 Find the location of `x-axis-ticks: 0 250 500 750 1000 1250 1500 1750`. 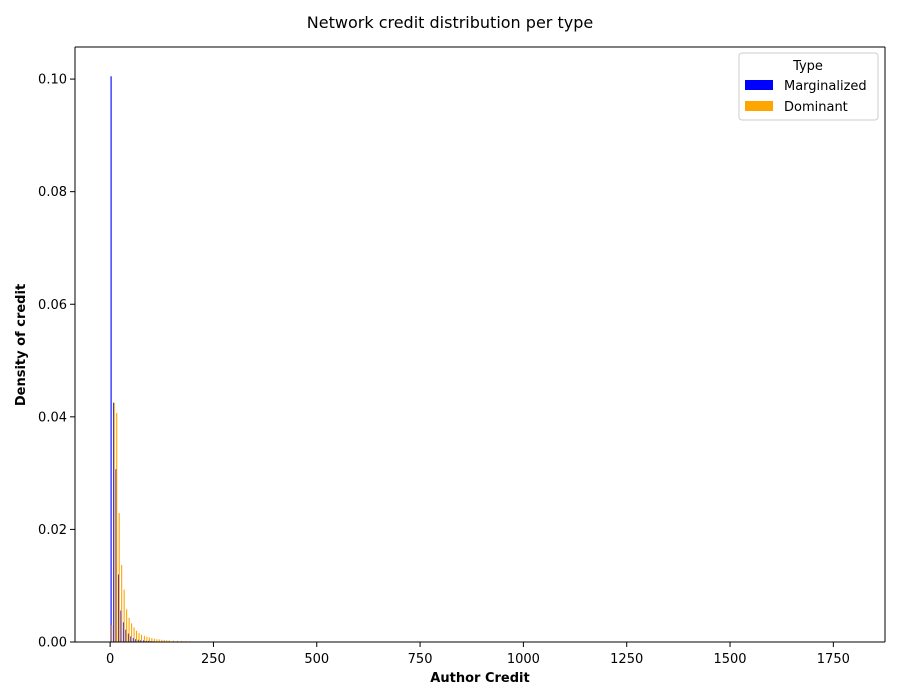

x-axis-ticks: 0 250 500 750 1000 1250 1500 1750 is located at coordinates (478, 654).